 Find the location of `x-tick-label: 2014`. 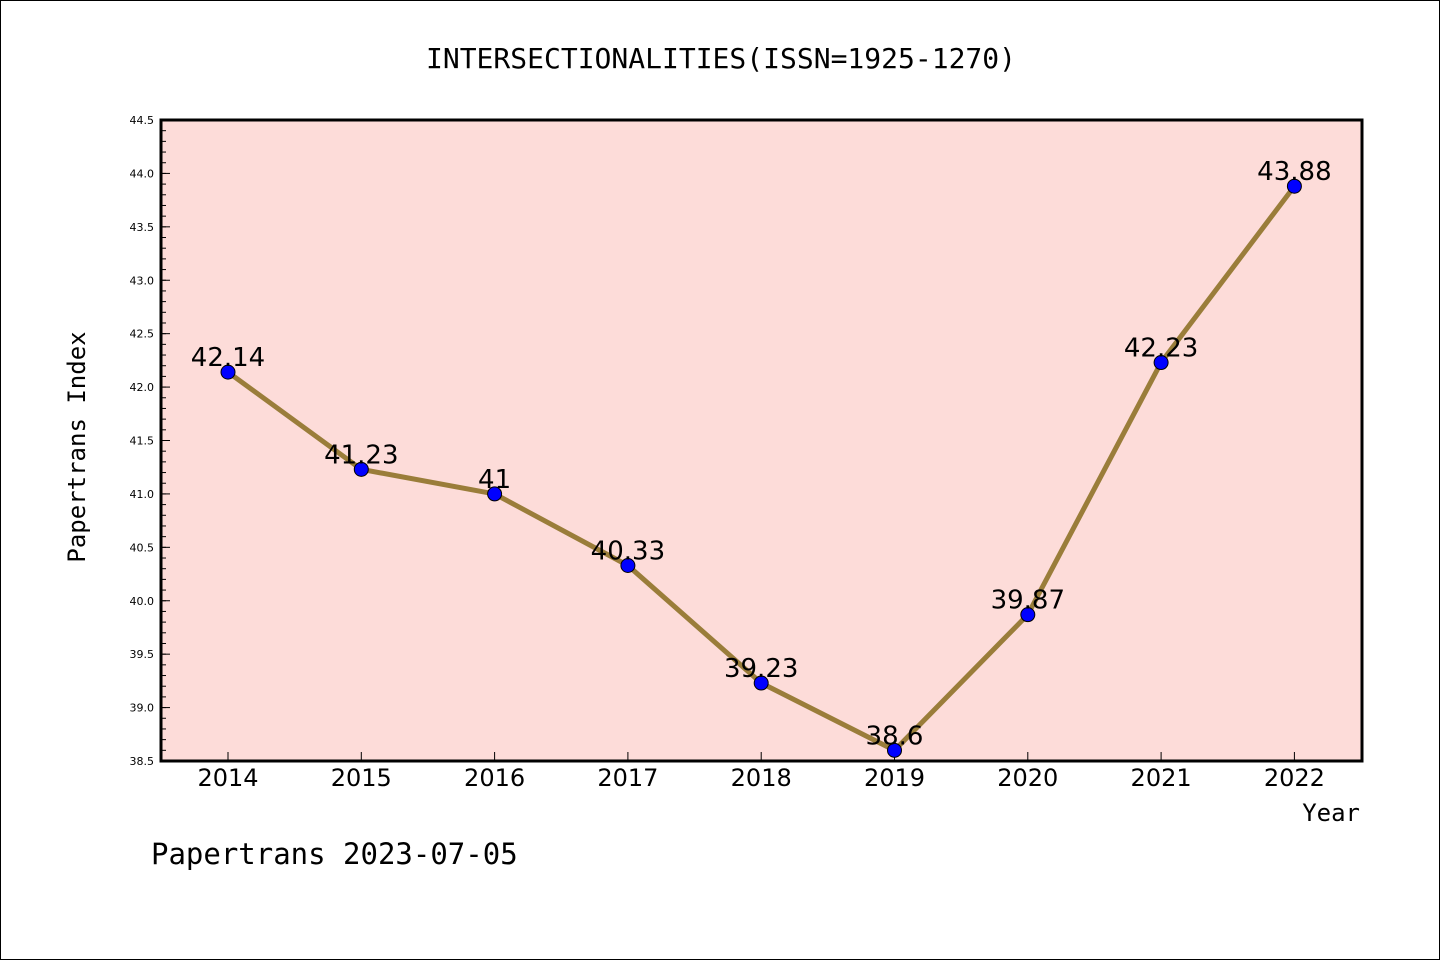

x-tick-label: 2014 is located at coordinates (227, 778).